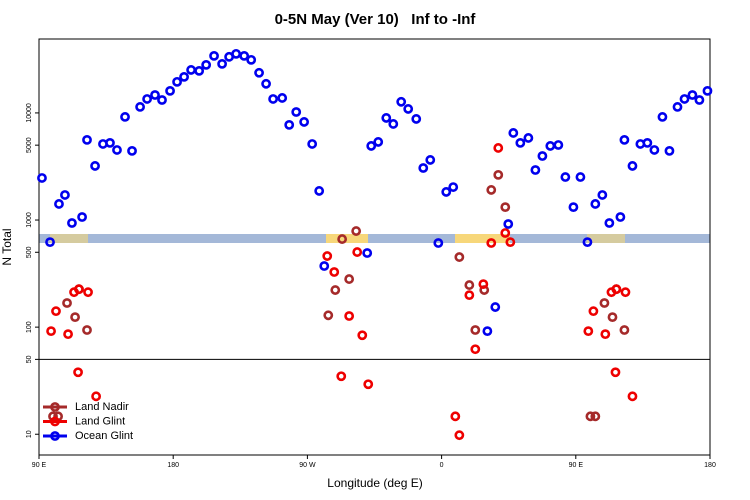 This screenshot has width=750, height=500. I want to click on chart-title: 0-5N May (Ver 10) Inf to -Inf, so click(376, 19).